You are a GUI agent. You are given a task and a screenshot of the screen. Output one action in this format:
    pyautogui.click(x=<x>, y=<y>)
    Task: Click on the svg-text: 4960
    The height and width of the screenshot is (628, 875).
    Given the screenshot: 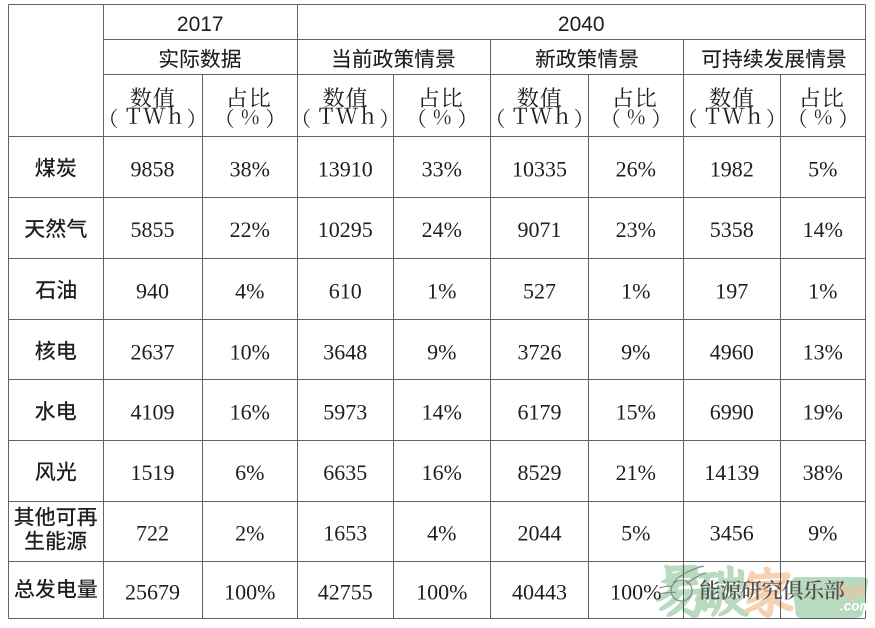 What is the action you would take?
    pyautogui.click(x=732, y=351)
    